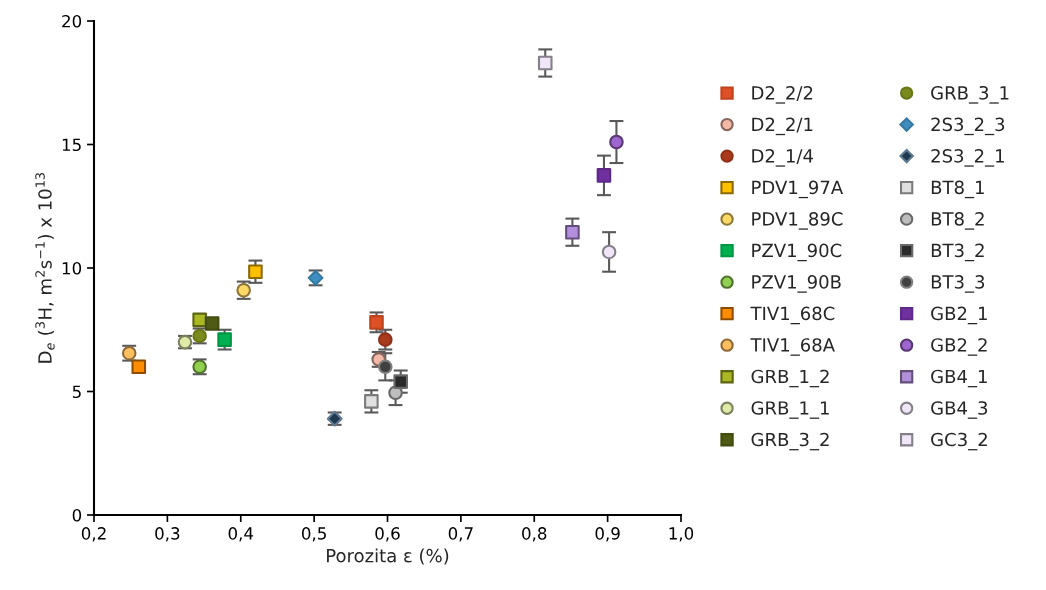 The image size is (1046, 590). I want to click on text: D$_{e}$ ($^{3}$H, m$^{2}$s$^{−1}$) x 10$^{13}$, so click(45, 268).